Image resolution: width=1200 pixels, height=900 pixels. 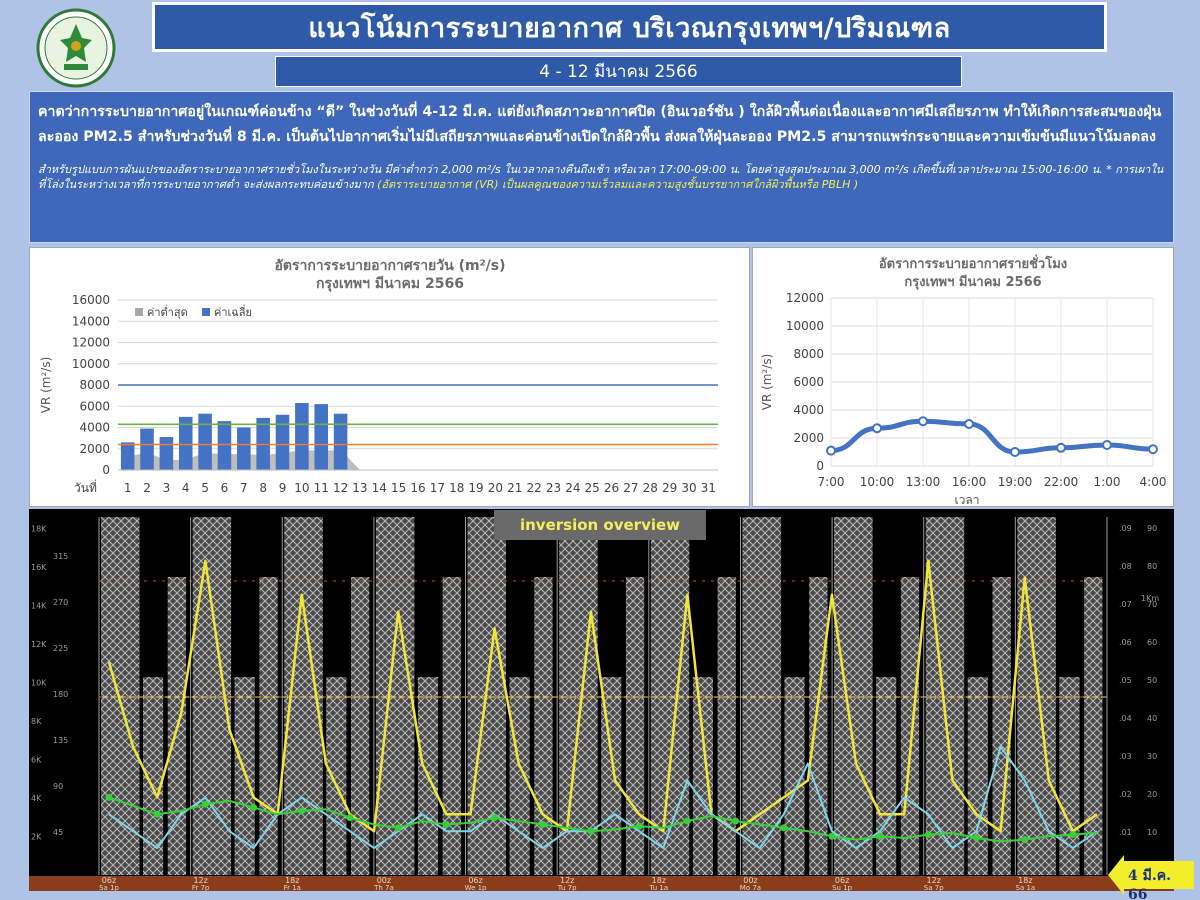 I want to click on time-sublabel: Tu 7p, so click(x=567, y=887).